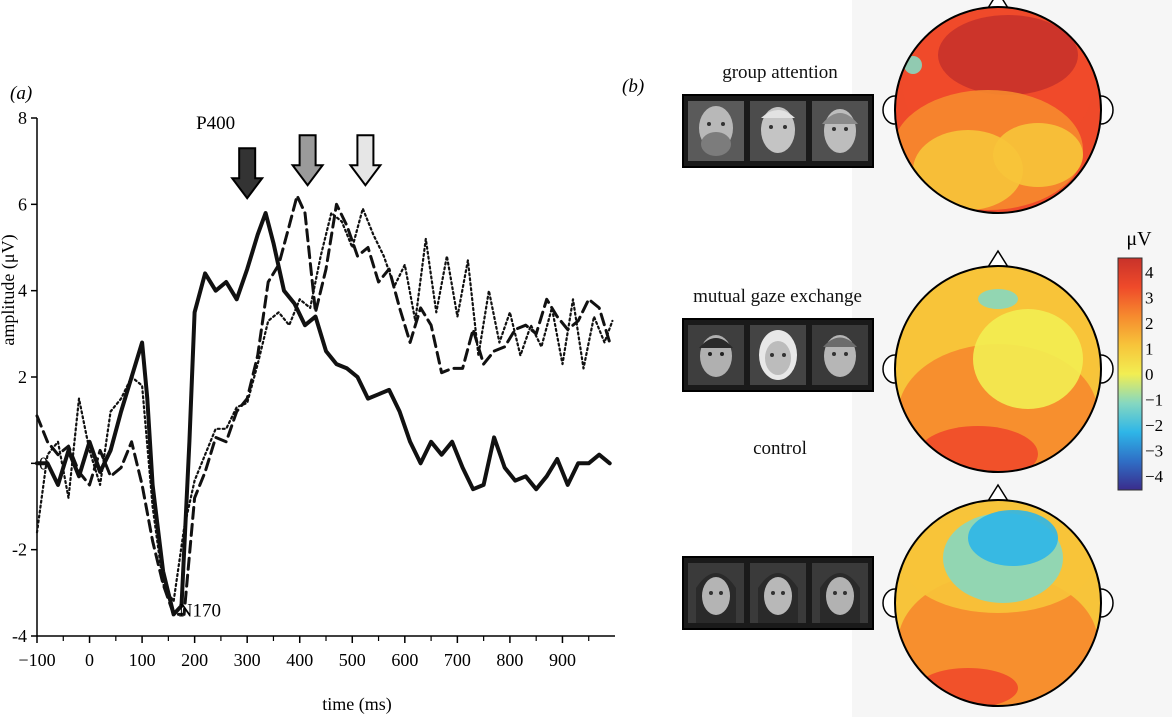 This screenshot has height=717, width=1172. What do you see at coordinates (780, 448) in the screenshot?
I see `condition-label-control: control` at bounding box center [780, 448].